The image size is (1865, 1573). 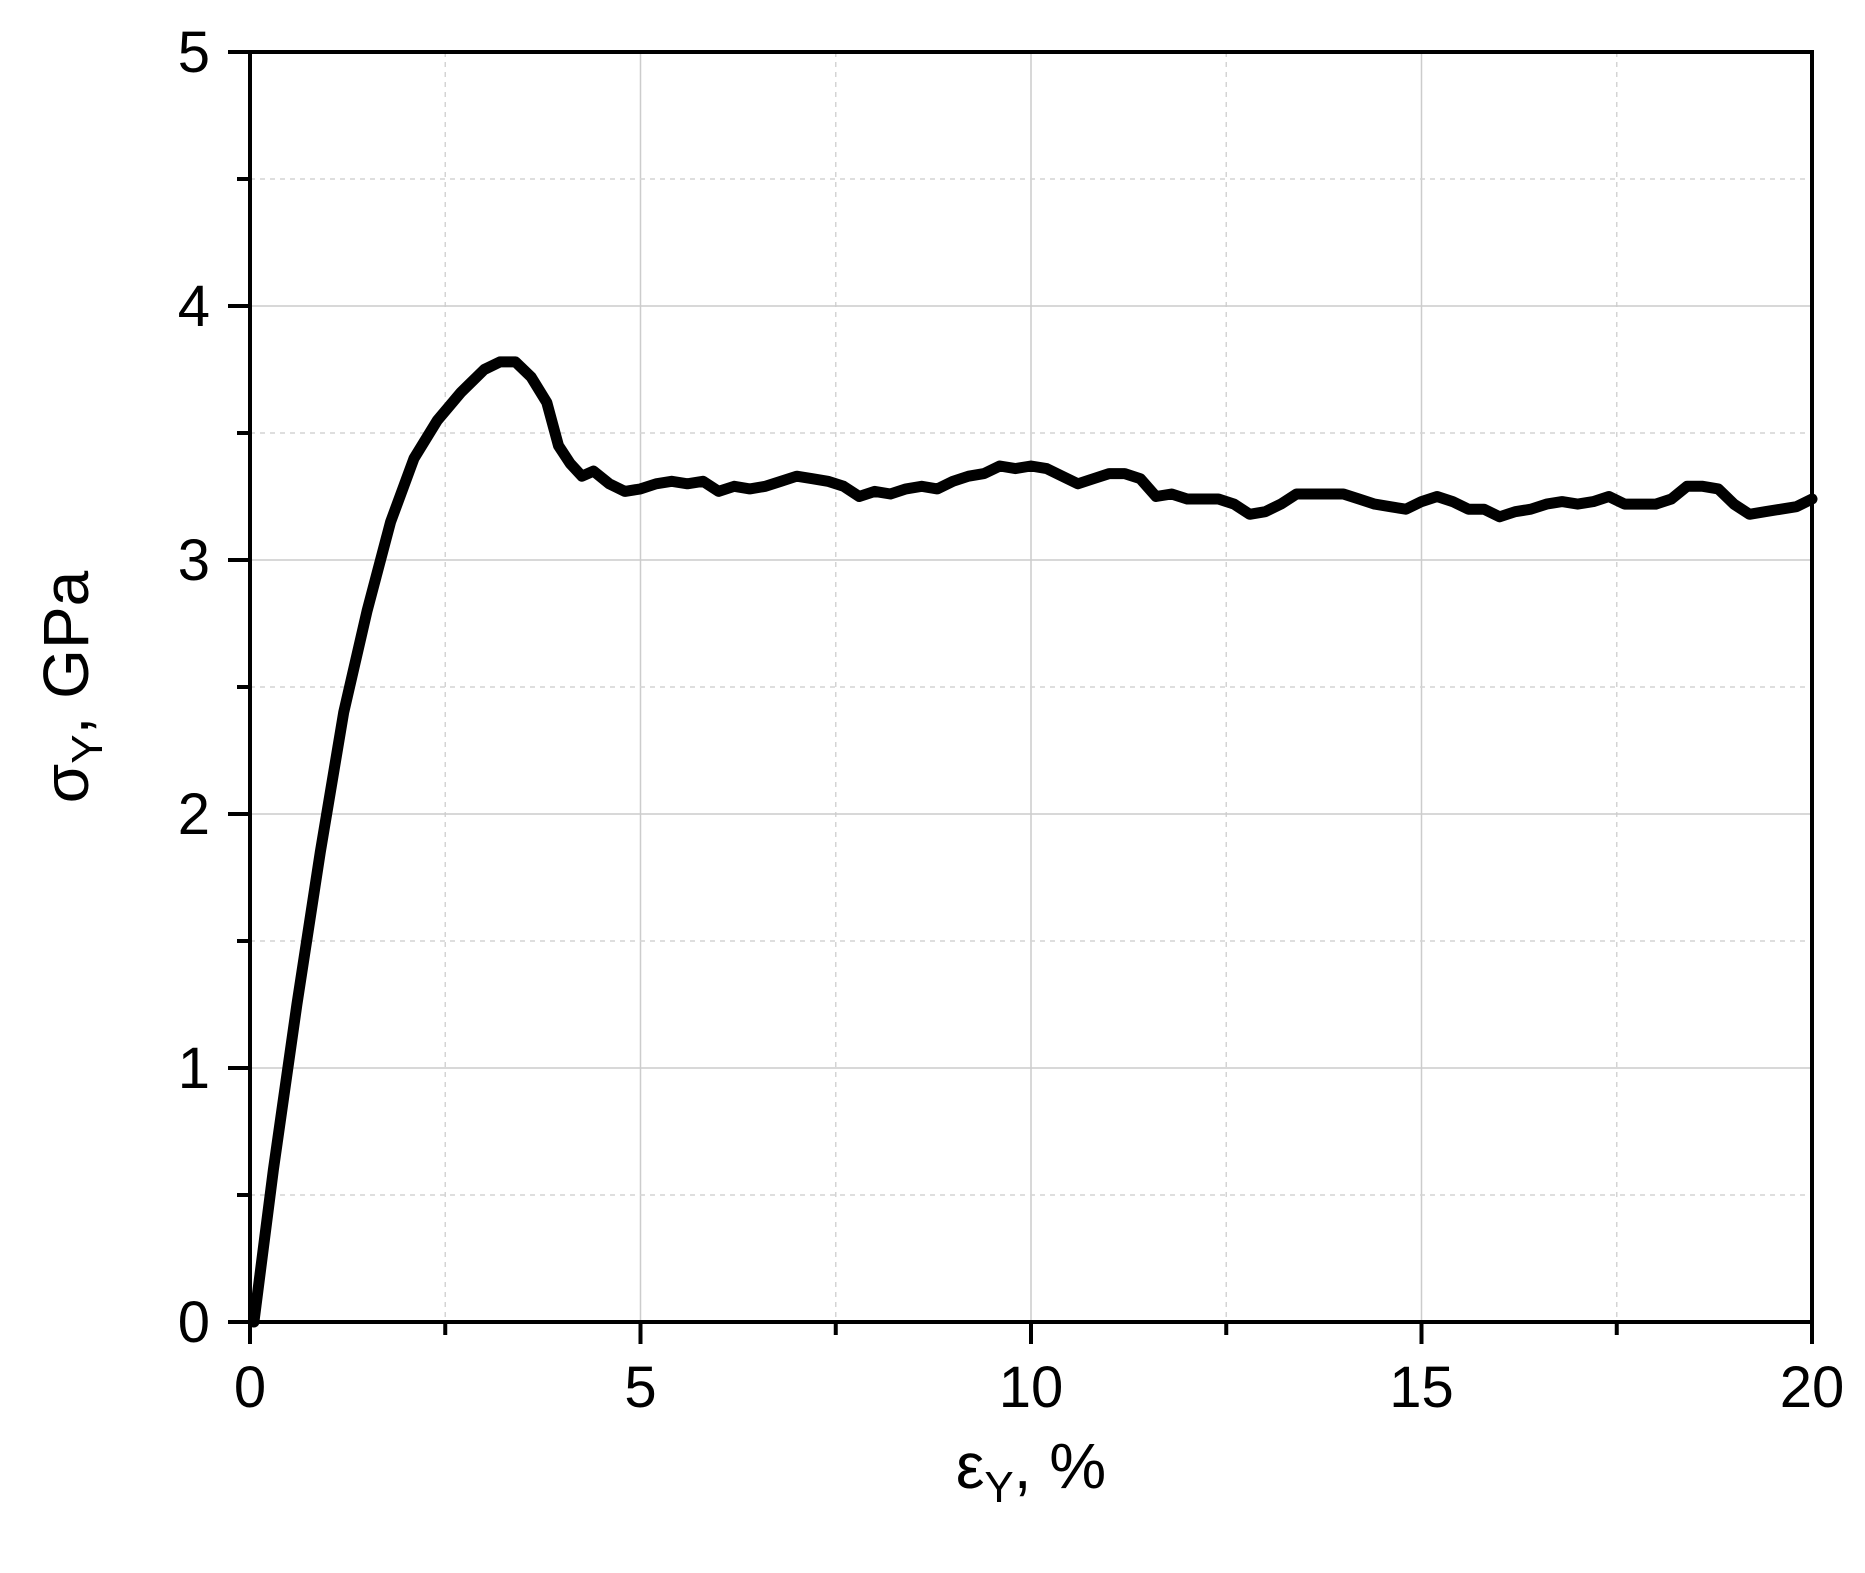 What do you see at coordinates (640, 1387) in the screenshot?
I see `x-tick-label: 5` at bounding box center [640, 1387].